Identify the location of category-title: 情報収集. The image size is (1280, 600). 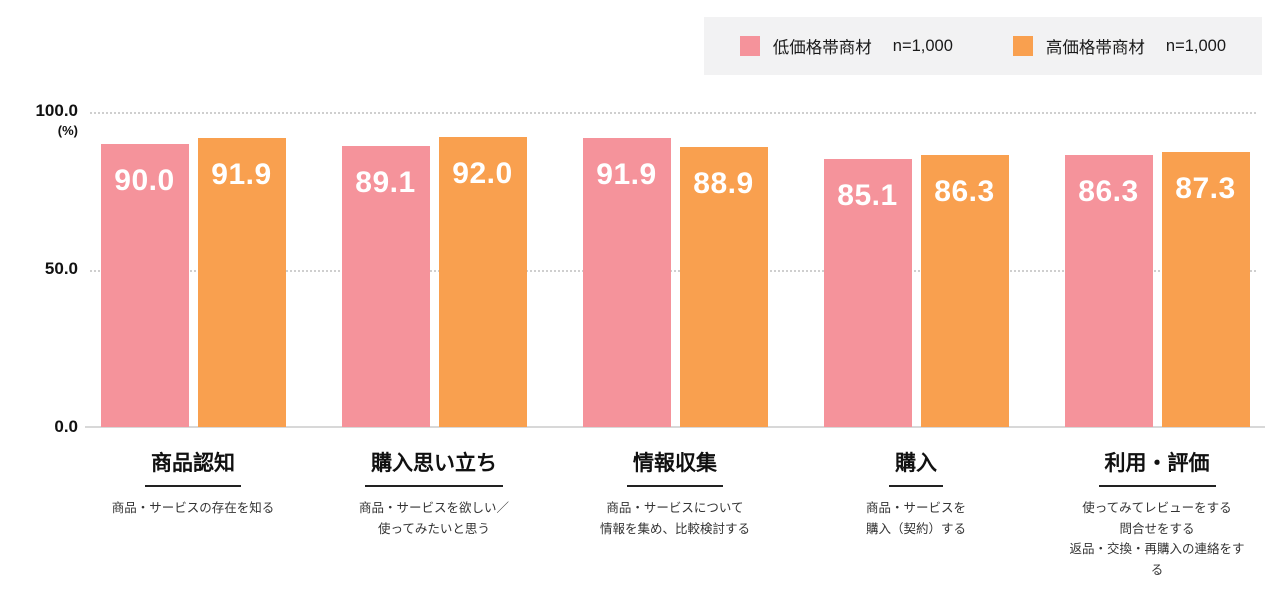
(675, 467).